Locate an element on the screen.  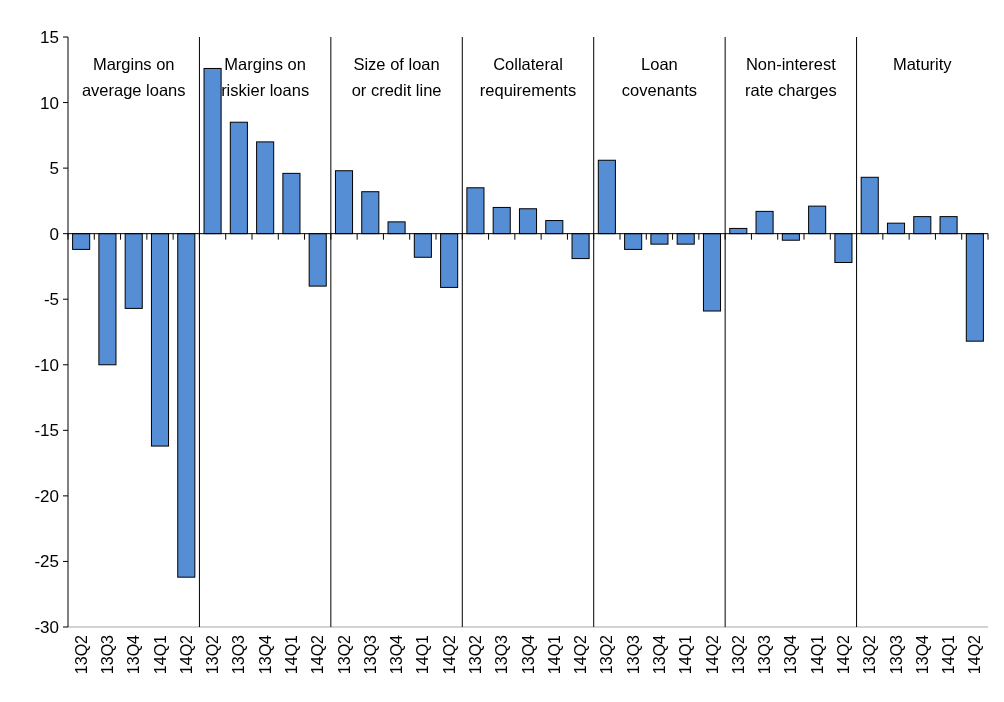
y-tick-label: -20 is located at coordinates (46, 496).